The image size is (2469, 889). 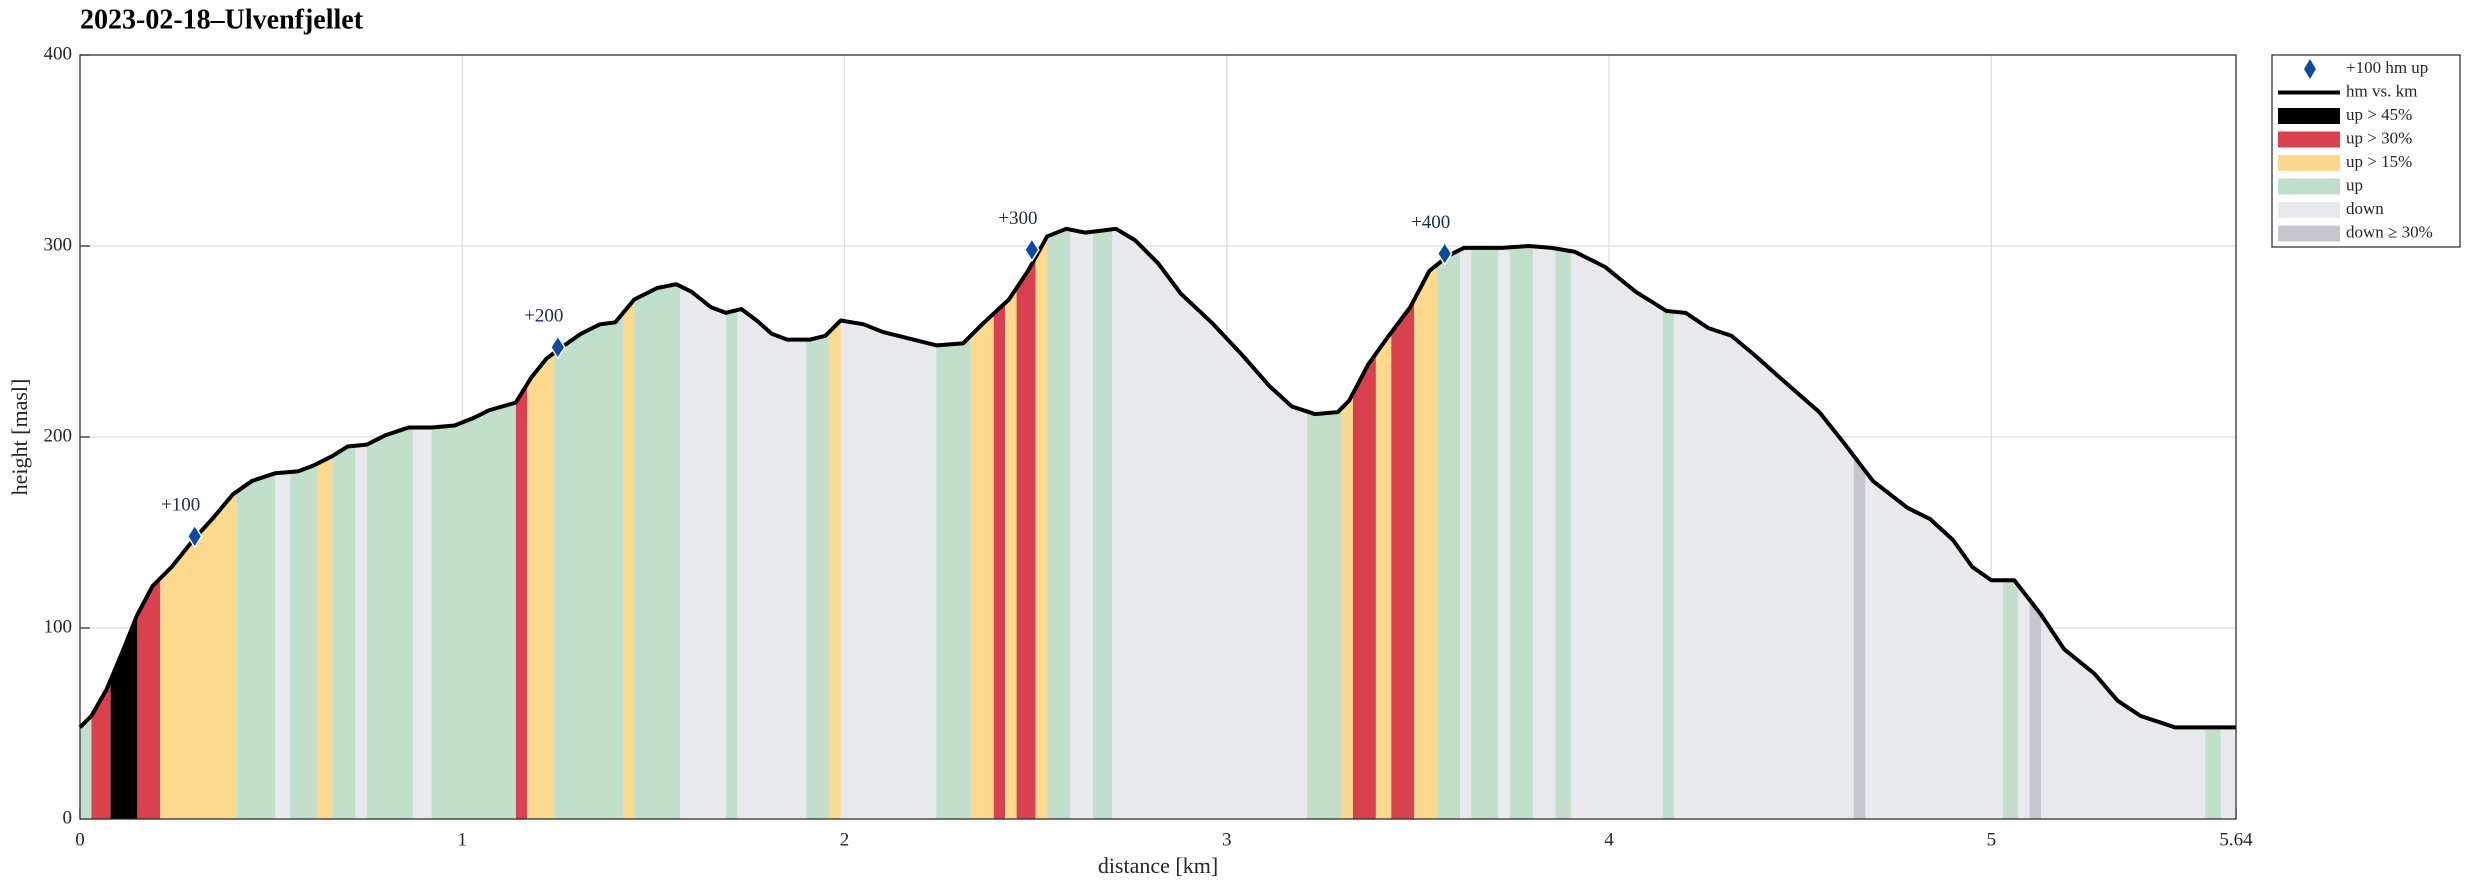 I want to click on y-tick-label: 100, so click(x=58, y=626).